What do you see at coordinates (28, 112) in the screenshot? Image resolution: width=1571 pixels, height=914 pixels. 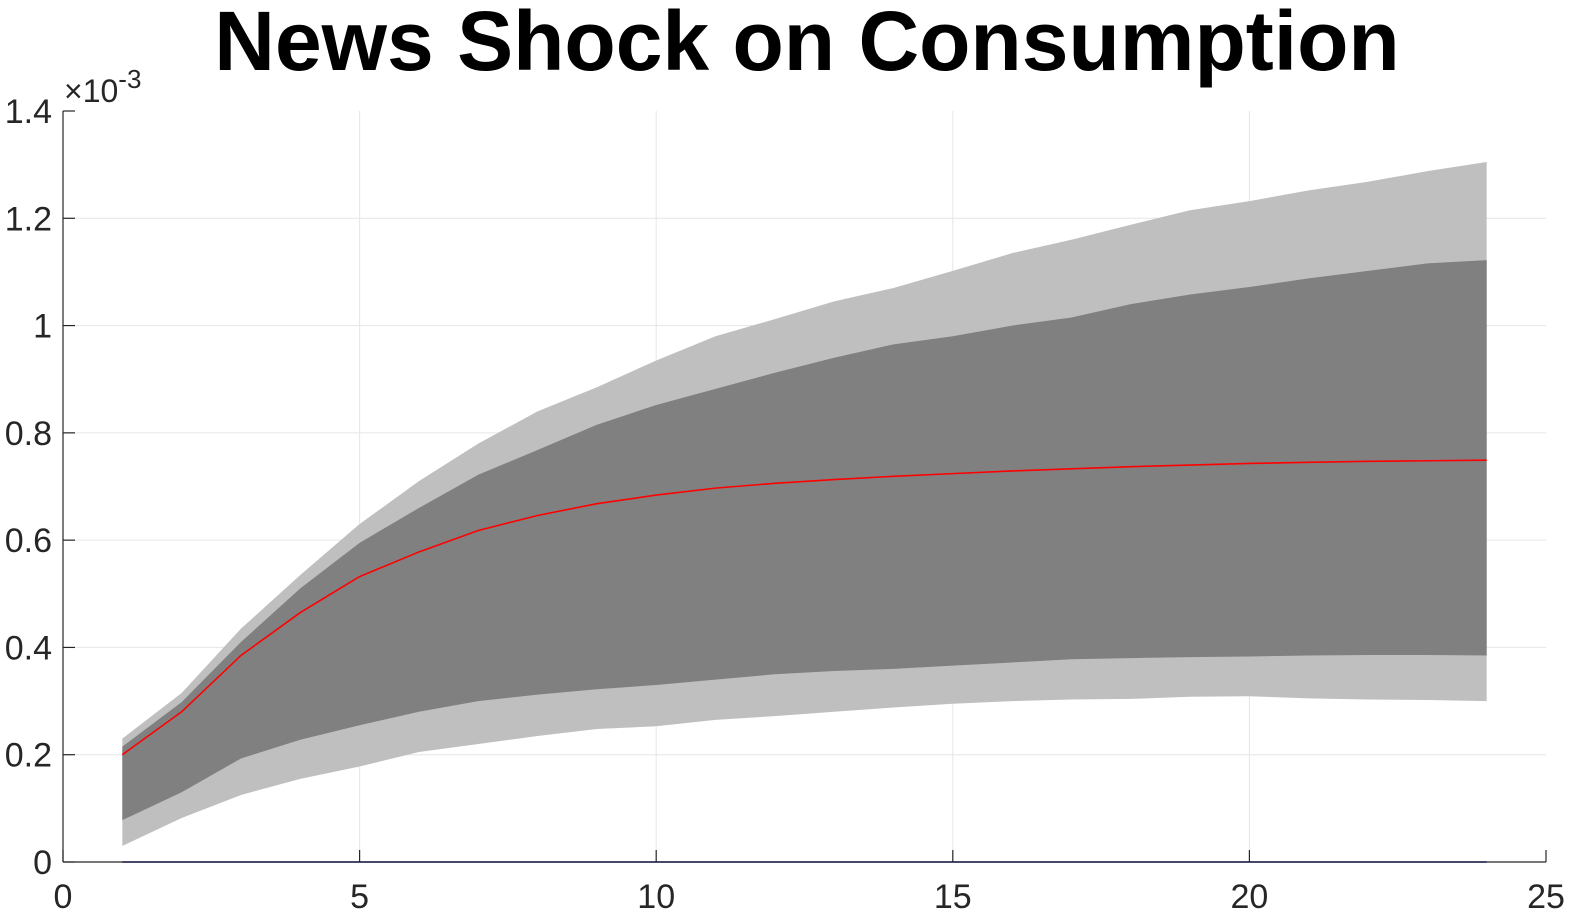 I see `y-tick-label: 1.4` at bounding box center [28, 112].